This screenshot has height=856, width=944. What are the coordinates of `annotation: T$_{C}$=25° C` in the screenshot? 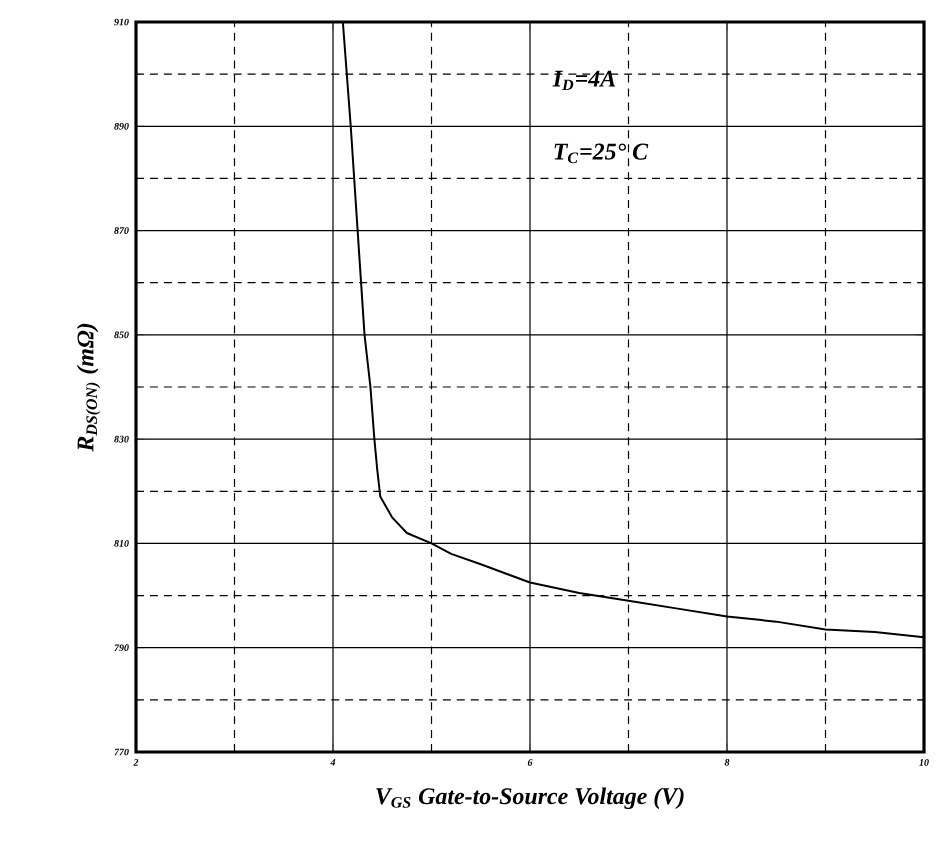 It's located at (601, 153).